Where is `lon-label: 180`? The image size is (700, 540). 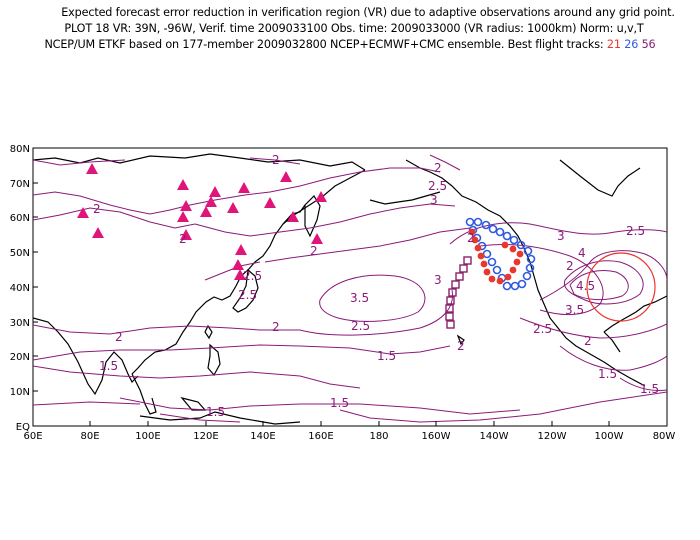
lon-label: 180 is located at coordinates (378, 436).